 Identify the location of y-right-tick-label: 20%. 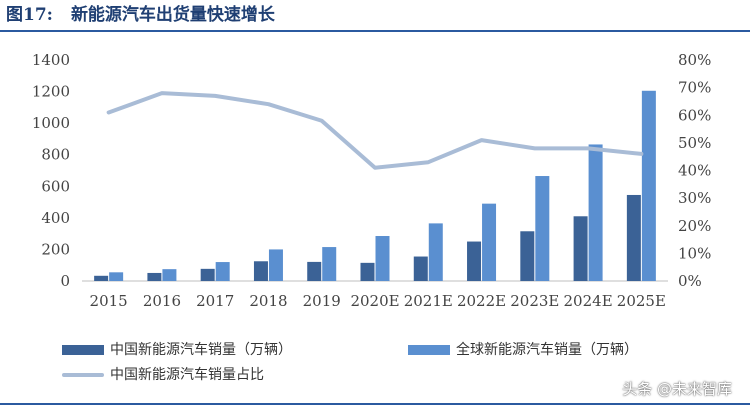
(694, 226).